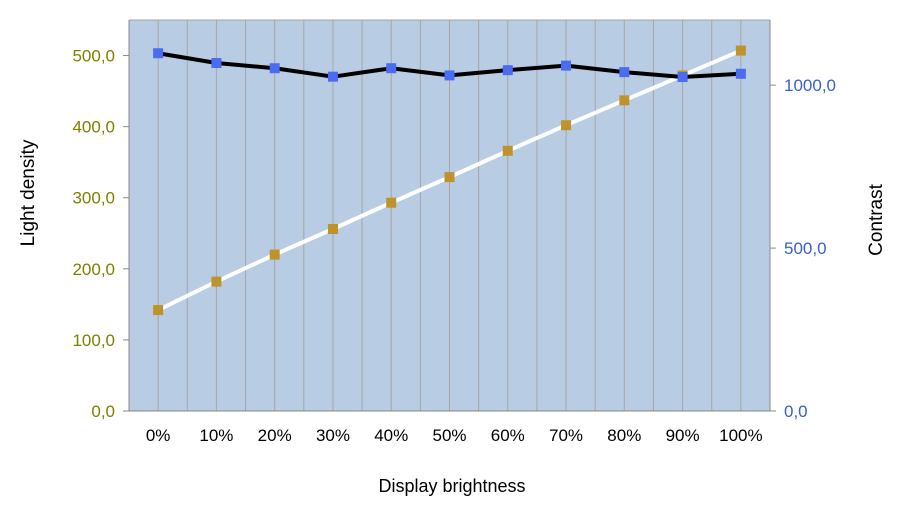 The image size is (900, 511). What do you see at coordinates (683, 435) in the screenshot?
I see `x-tick-label: 90%` at bounding box center [683, 435].